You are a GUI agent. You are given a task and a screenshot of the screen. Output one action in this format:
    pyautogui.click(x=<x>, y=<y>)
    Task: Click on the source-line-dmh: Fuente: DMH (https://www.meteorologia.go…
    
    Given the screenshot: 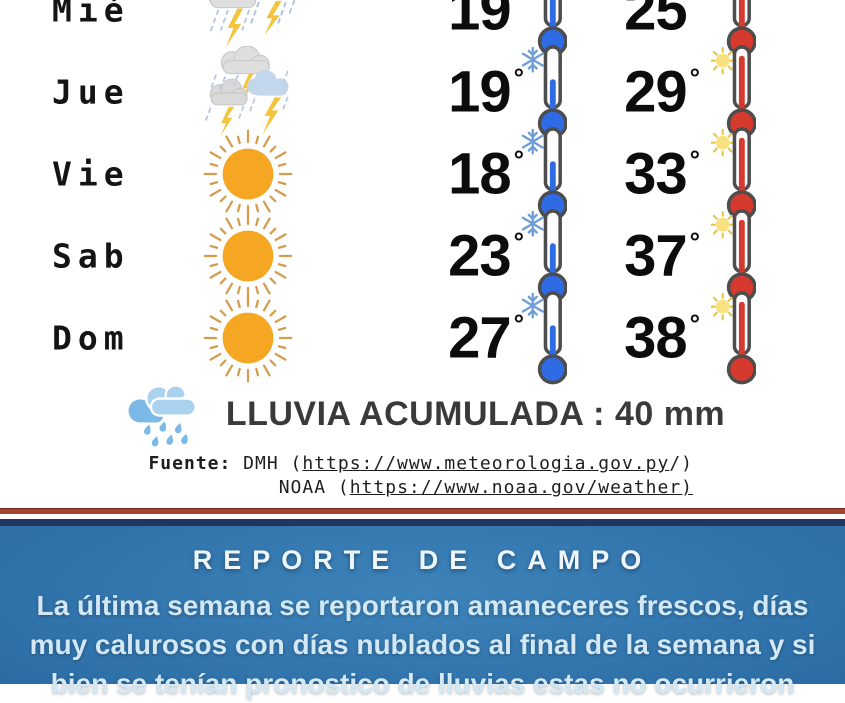 What is the action you would take?
    pyautogui.click(x=420, y=463)
    